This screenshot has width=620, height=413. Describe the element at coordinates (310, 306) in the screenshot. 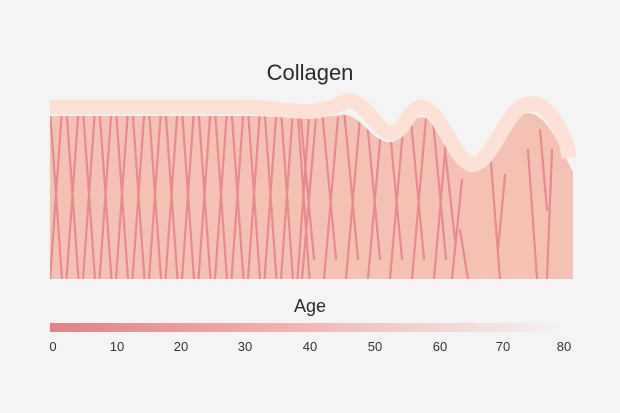

I see `age-axis-label: Age` at that location.